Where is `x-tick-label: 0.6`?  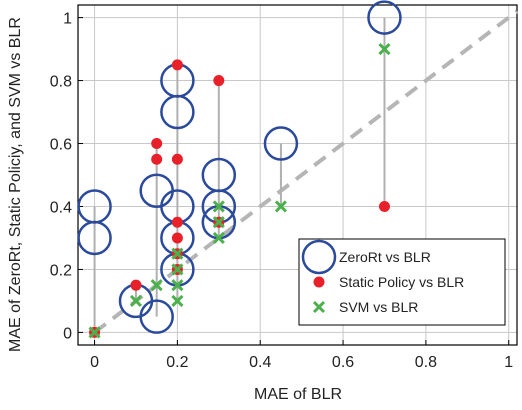 x-tick-label: 0.6 is located at coordinates (343, 362).